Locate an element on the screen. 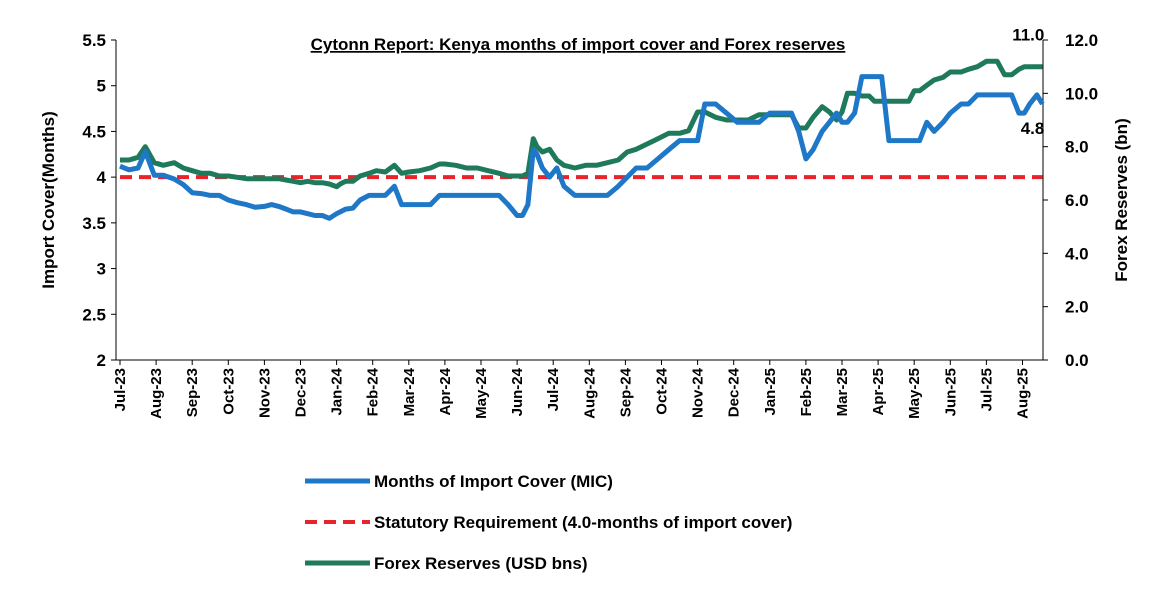  x-tick-label: Jul-24 is located at coordinates (553, 389).